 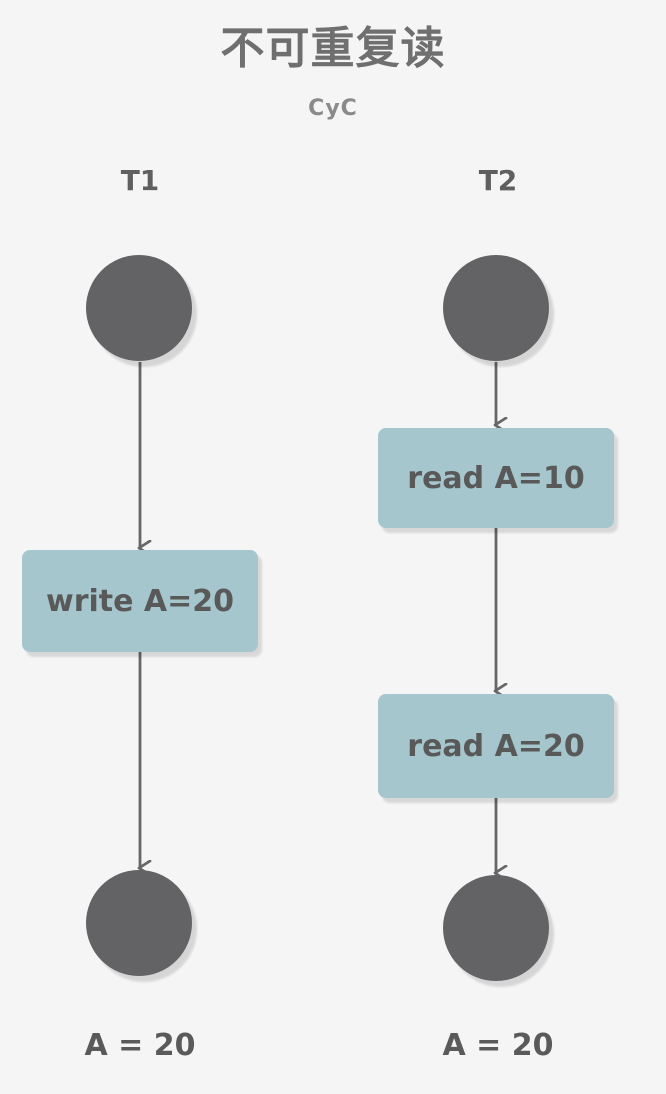 What do you see at coordinates (139, 308) in the screenshot?
I see `t1-start-node` at bounding box center [139, 308].